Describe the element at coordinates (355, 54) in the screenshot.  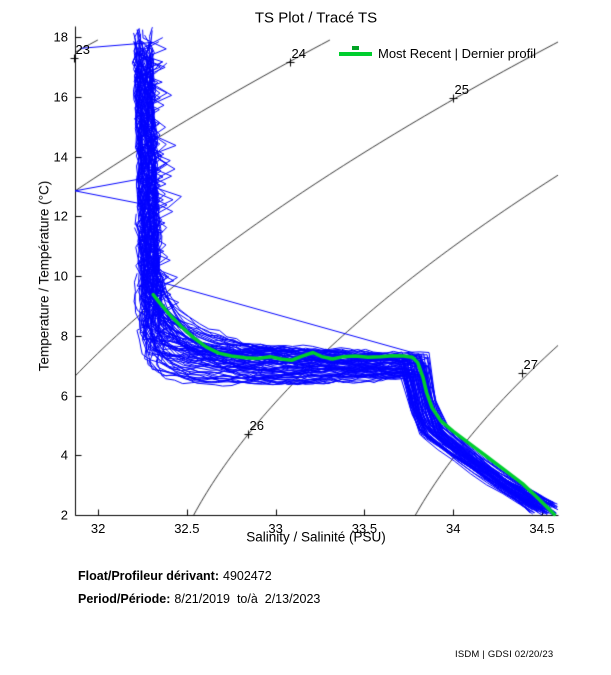
I see `legend-line-sample` at that location.